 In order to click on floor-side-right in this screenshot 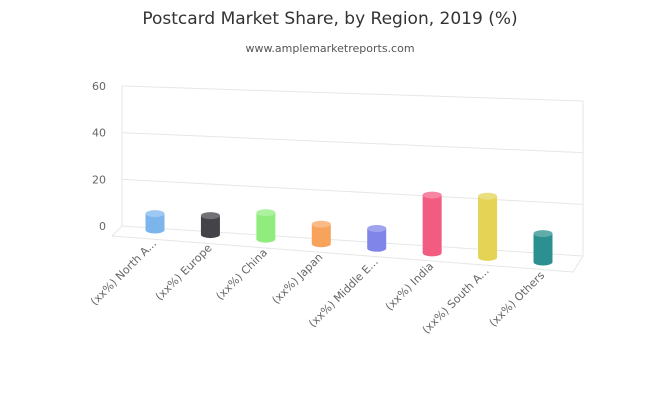, I will do `click(578, 264)`.